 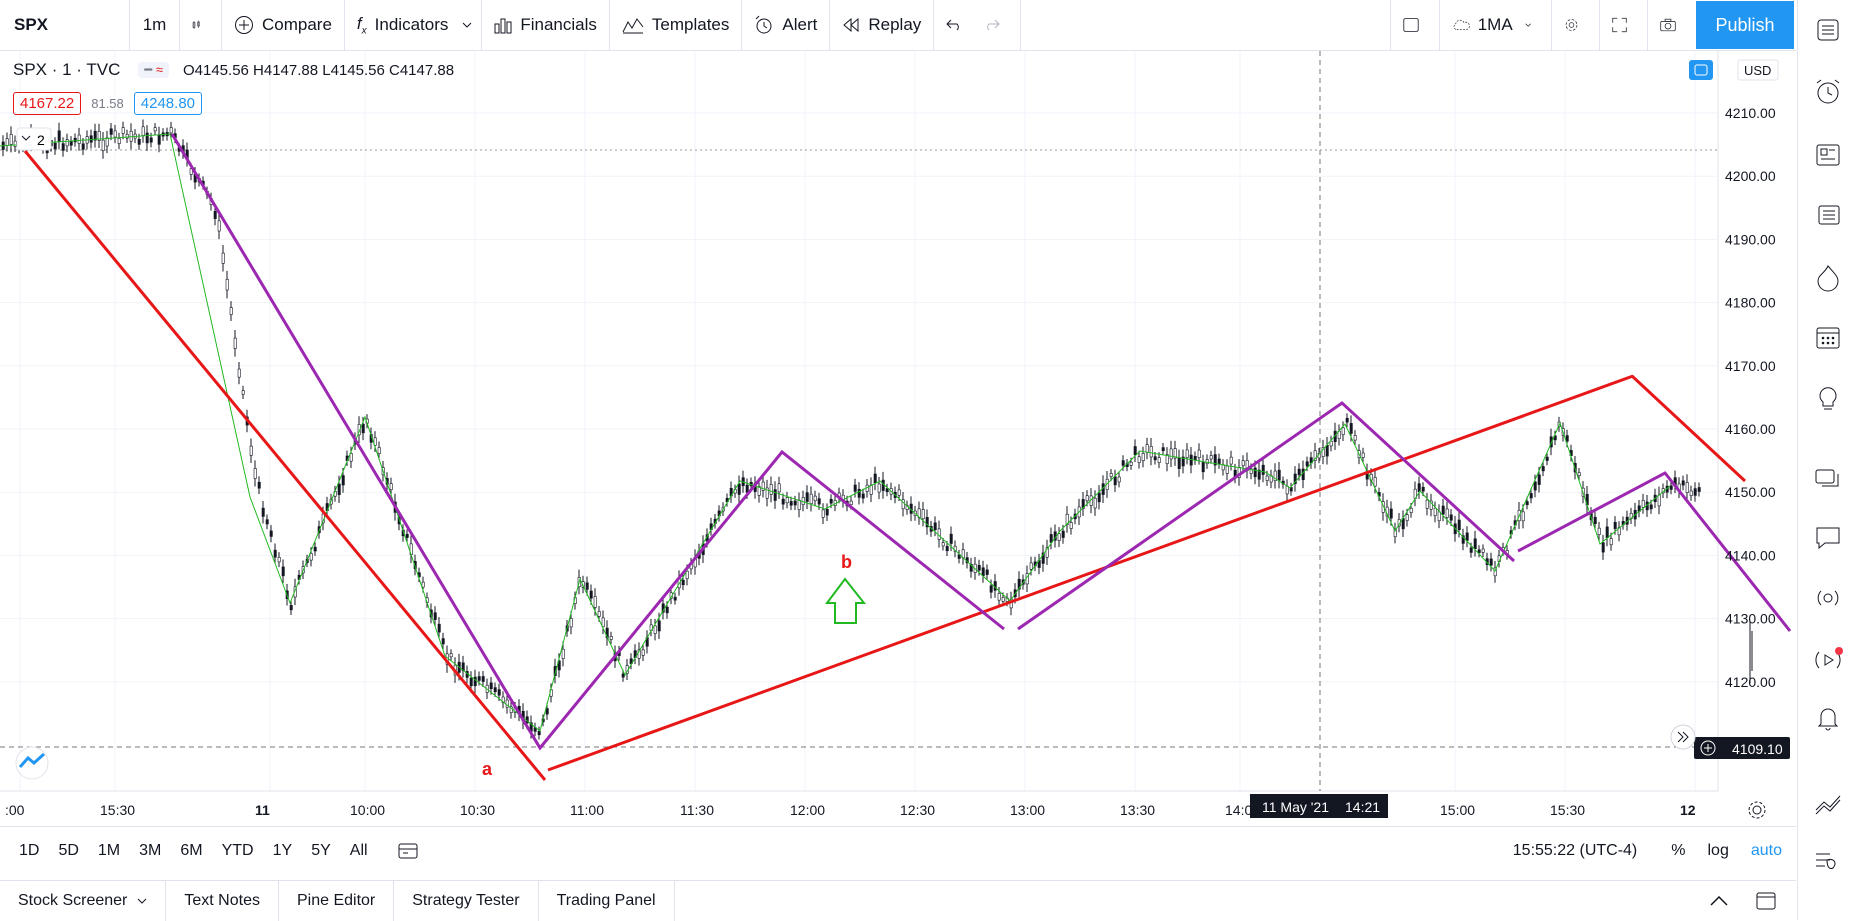 I want to click on live-stream-icon, so click(x=1828, y=660).